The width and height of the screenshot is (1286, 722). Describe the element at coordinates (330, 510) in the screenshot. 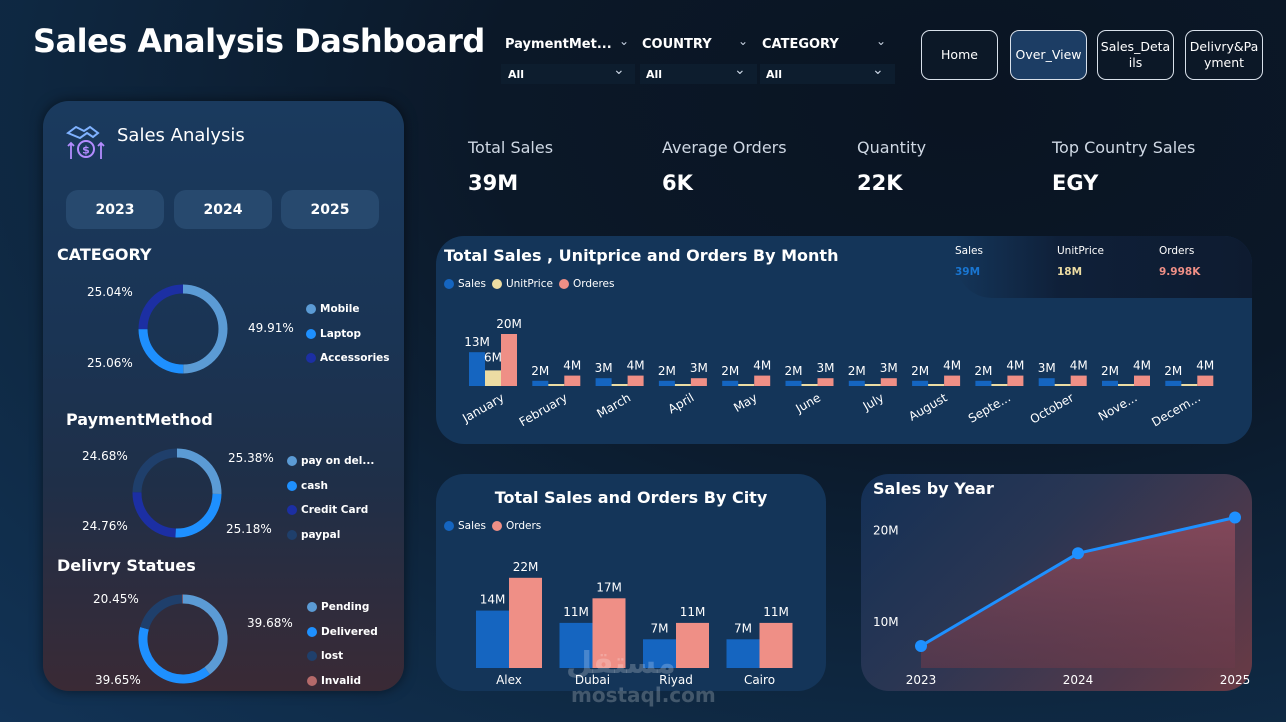

I see `legend-item: Credit Card` at that location.